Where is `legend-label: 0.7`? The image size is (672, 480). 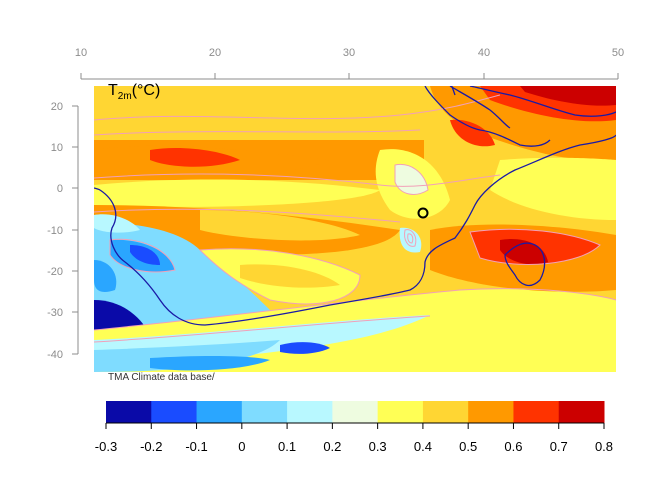
legend-label: 0.7 is located at coordinates (559, 446).